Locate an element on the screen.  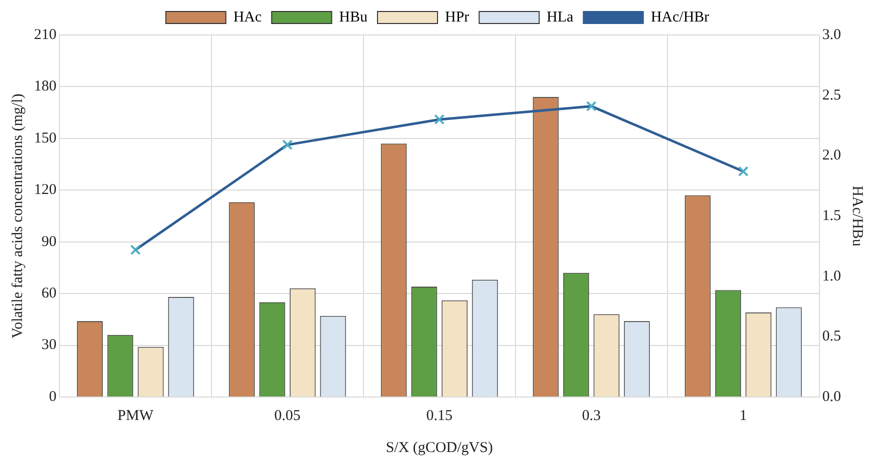
y2-tick-label: 0.0 is located at coordinates (831, 396).